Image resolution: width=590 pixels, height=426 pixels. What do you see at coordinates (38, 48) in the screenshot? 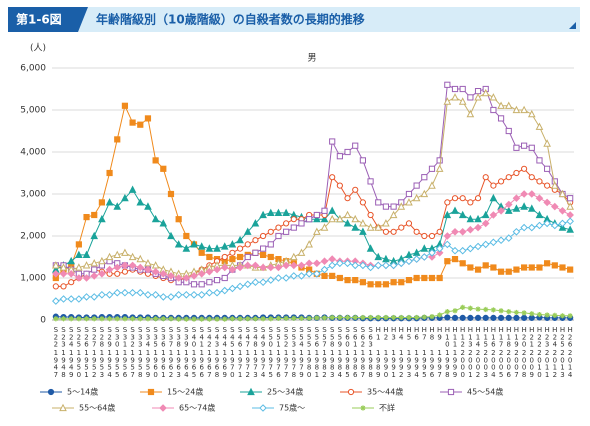
I see `y-axis-unit: (人)` at bounding box center [38, 48].